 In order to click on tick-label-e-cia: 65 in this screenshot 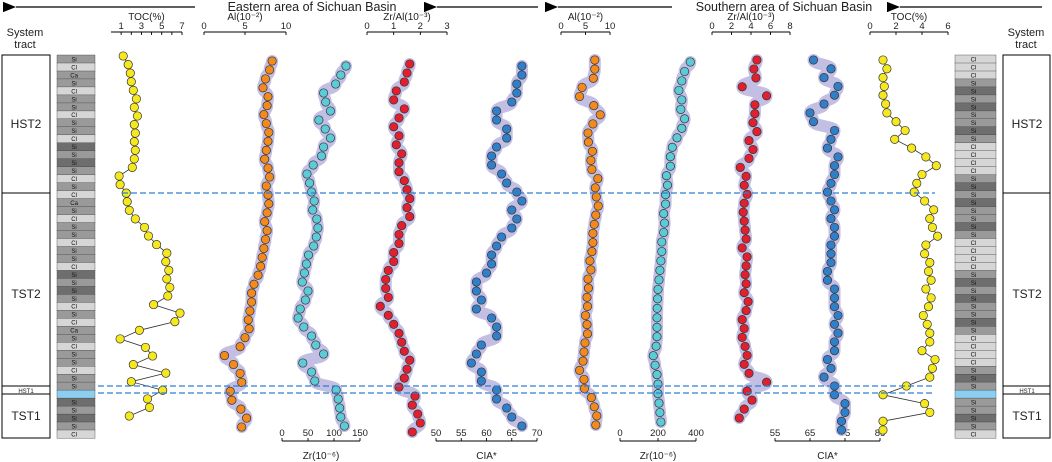, I will do `click(511, 433)`.